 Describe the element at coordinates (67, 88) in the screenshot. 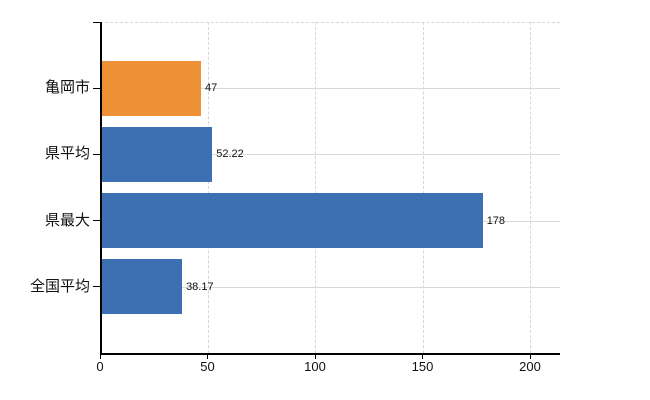

I see `category-label: 亀岡市` at that location.